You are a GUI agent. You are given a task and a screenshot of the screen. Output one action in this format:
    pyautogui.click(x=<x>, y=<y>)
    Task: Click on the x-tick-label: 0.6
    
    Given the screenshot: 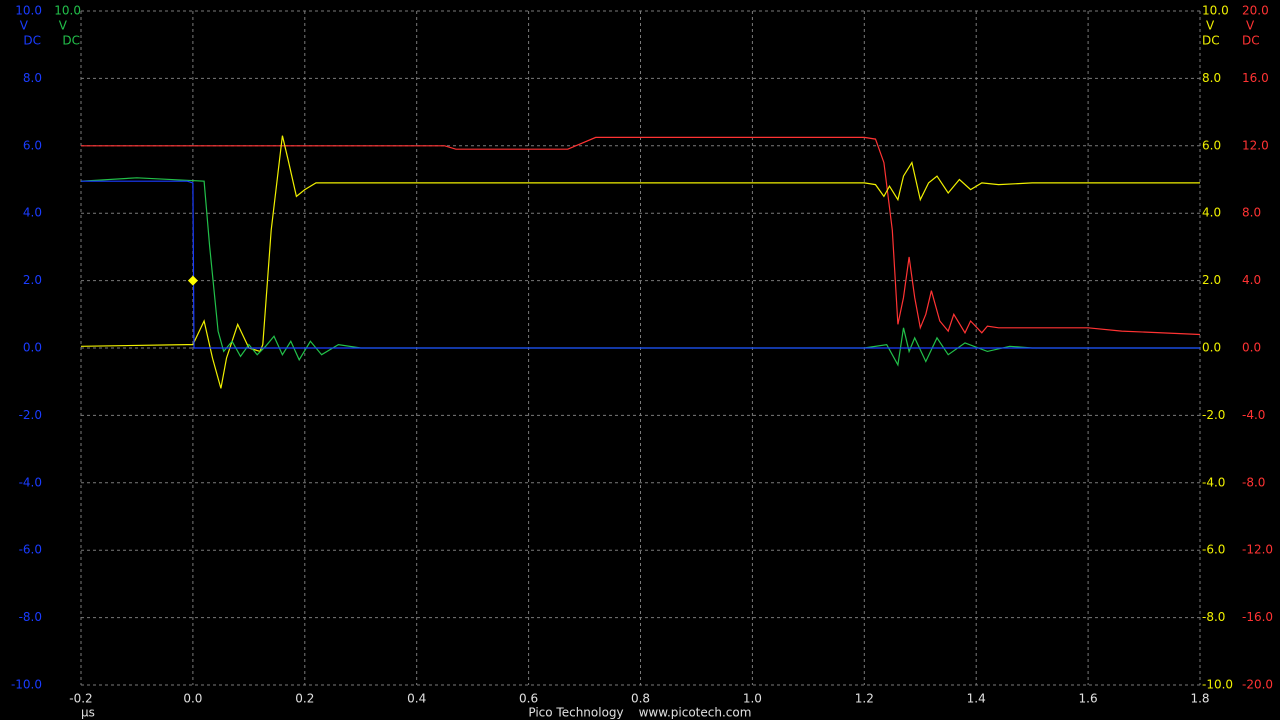 What is the action you would take?
    pyautogui.click(x=528, y=699)
    